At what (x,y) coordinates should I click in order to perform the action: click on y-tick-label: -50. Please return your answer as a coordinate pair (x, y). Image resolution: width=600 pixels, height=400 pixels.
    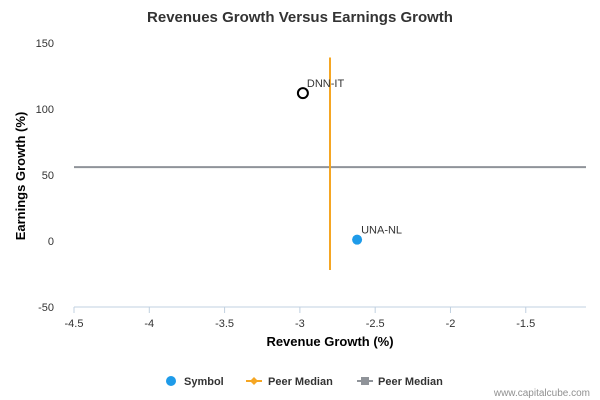
    Looking at the image, I should click on (46, 308).